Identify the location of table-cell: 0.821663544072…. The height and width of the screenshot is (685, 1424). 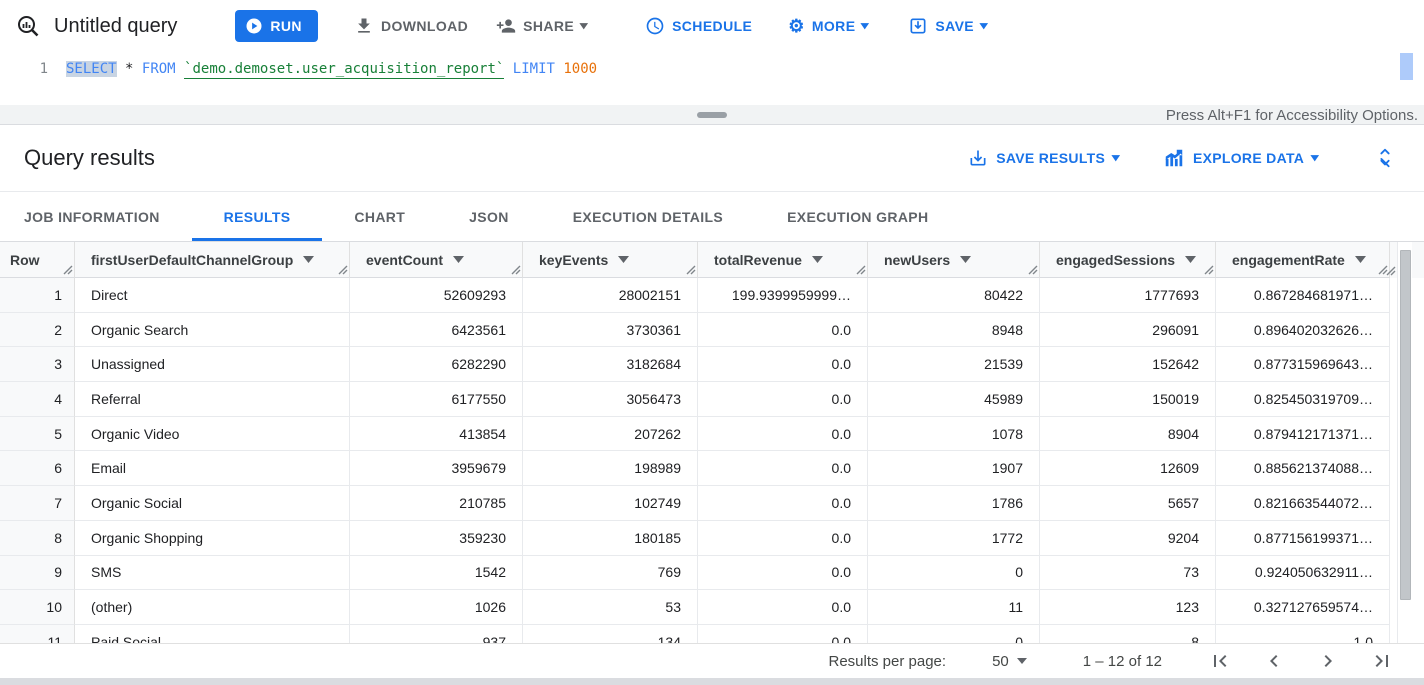
(1303, 503).